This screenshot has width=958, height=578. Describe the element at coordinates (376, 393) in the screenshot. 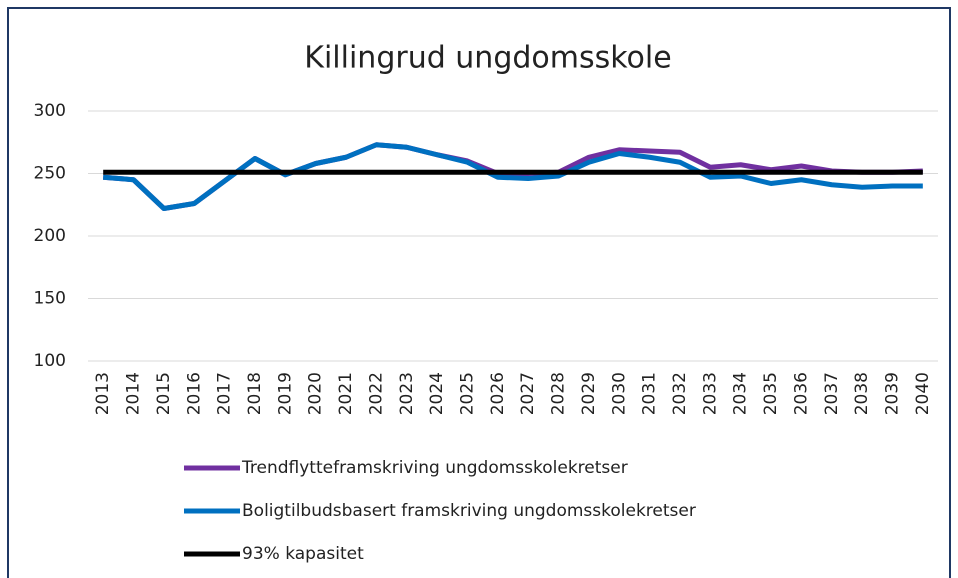

I see `x-tick-label: 2022` at that location.